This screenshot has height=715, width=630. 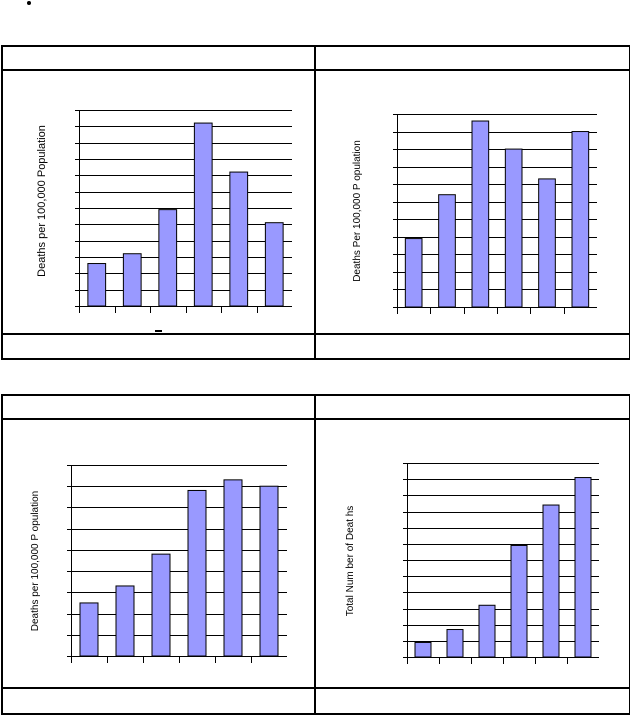 I want to click on chart-2-ylabel: Deaths Per 100,000 P opulation, so click(x=357, y=211).